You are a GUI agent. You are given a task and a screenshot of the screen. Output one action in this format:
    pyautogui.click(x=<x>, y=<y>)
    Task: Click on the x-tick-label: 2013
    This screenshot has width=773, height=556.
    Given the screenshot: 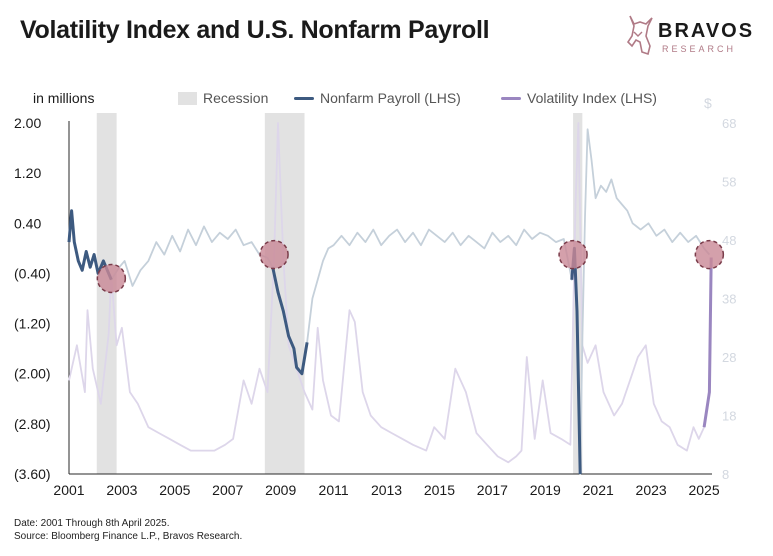 What is the action you would take?
    pyautogui.click(x=386, y=490)
    